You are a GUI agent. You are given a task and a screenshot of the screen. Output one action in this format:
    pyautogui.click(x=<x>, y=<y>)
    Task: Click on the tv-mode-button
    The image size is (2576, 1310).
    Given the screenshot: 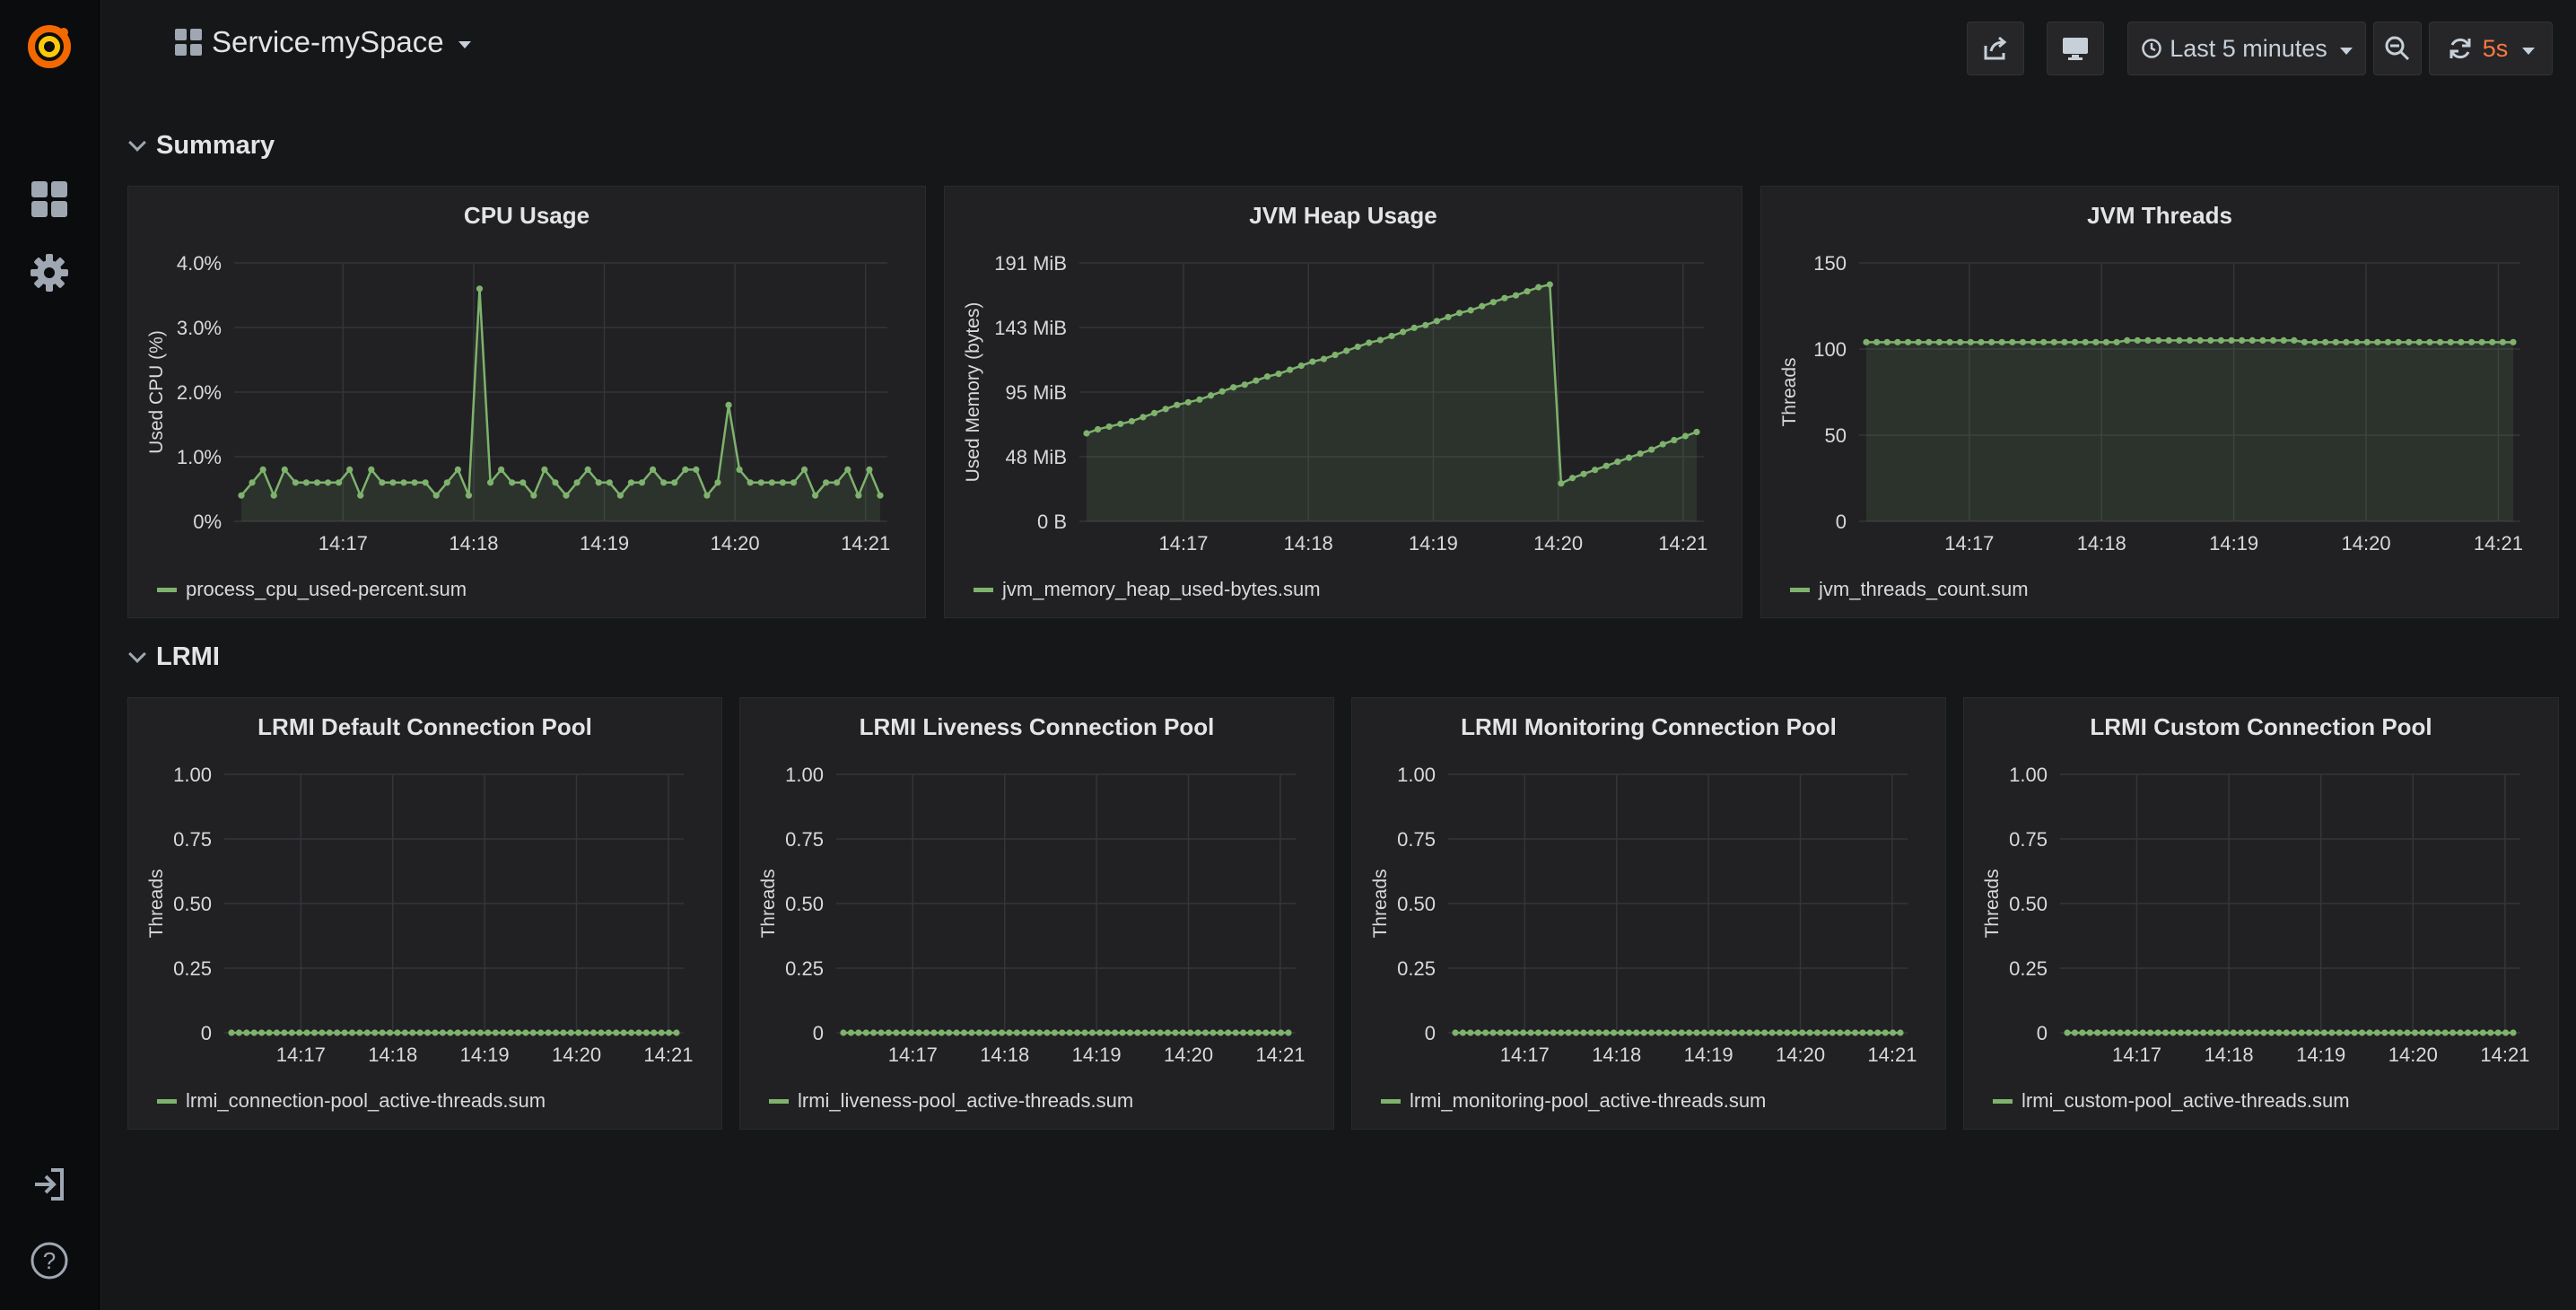 What is the action you would take?
    pyautogui.click(x=2075, y=49)
    